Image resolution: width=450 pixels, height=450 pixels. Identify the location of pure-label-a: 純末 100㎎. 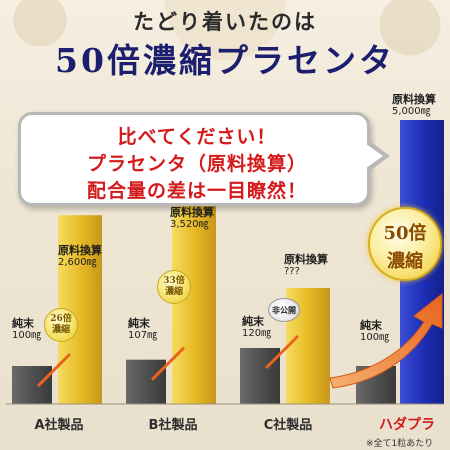
(26, 330).